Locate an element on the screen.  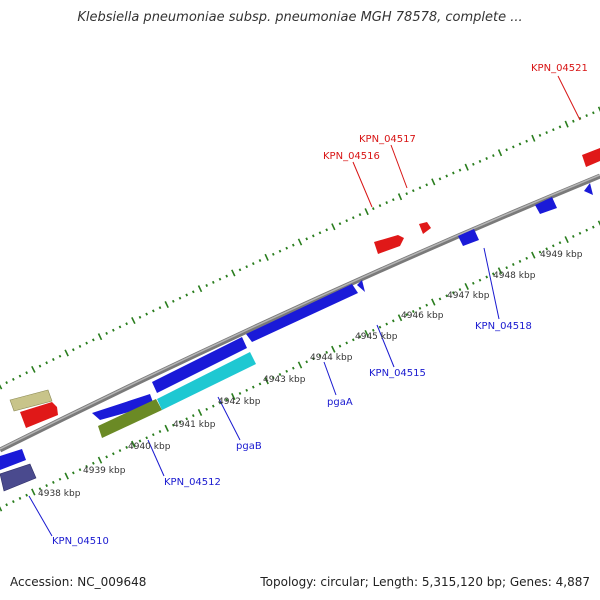
gene-feature-red-left is located at coordinates (39, 415).